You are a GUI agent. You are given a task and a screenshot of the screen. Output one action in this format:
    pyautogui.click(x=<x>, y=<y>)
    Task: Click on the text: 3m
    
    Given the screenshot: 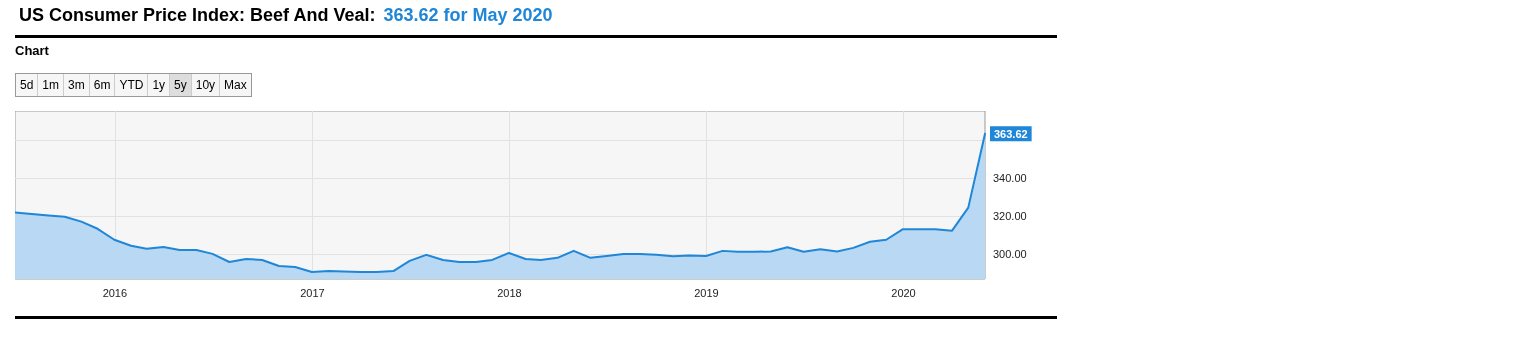 What is the action you would take?
    pyautogui.click(x=76, y=85)
    